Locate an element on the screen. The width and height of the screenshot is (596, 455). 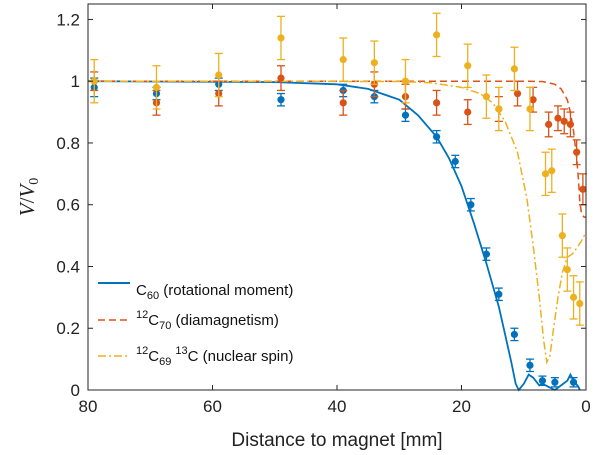
legend-label-c60: C60 (rotational moment) is located at coordinates (214, 292).